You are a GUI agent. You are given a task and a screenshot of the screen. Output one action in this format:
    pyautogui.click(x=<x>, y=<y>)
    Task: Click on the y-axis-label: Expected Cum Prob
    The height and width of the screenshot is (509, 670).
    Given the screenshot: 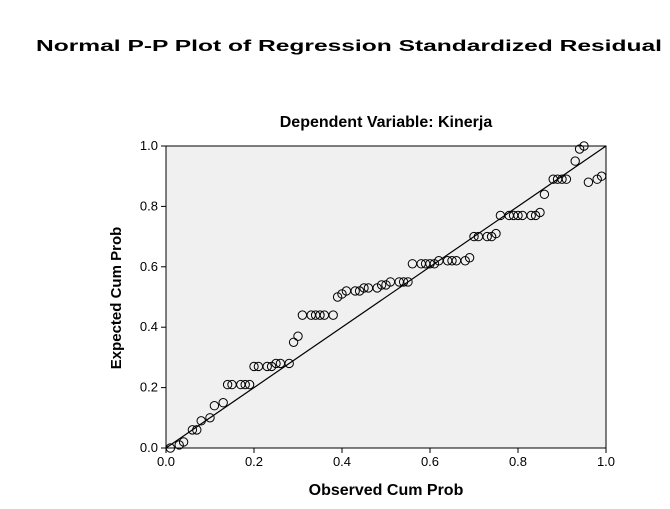 What is the action you would take?
    pyautogui.click(x=116, y=298)
    